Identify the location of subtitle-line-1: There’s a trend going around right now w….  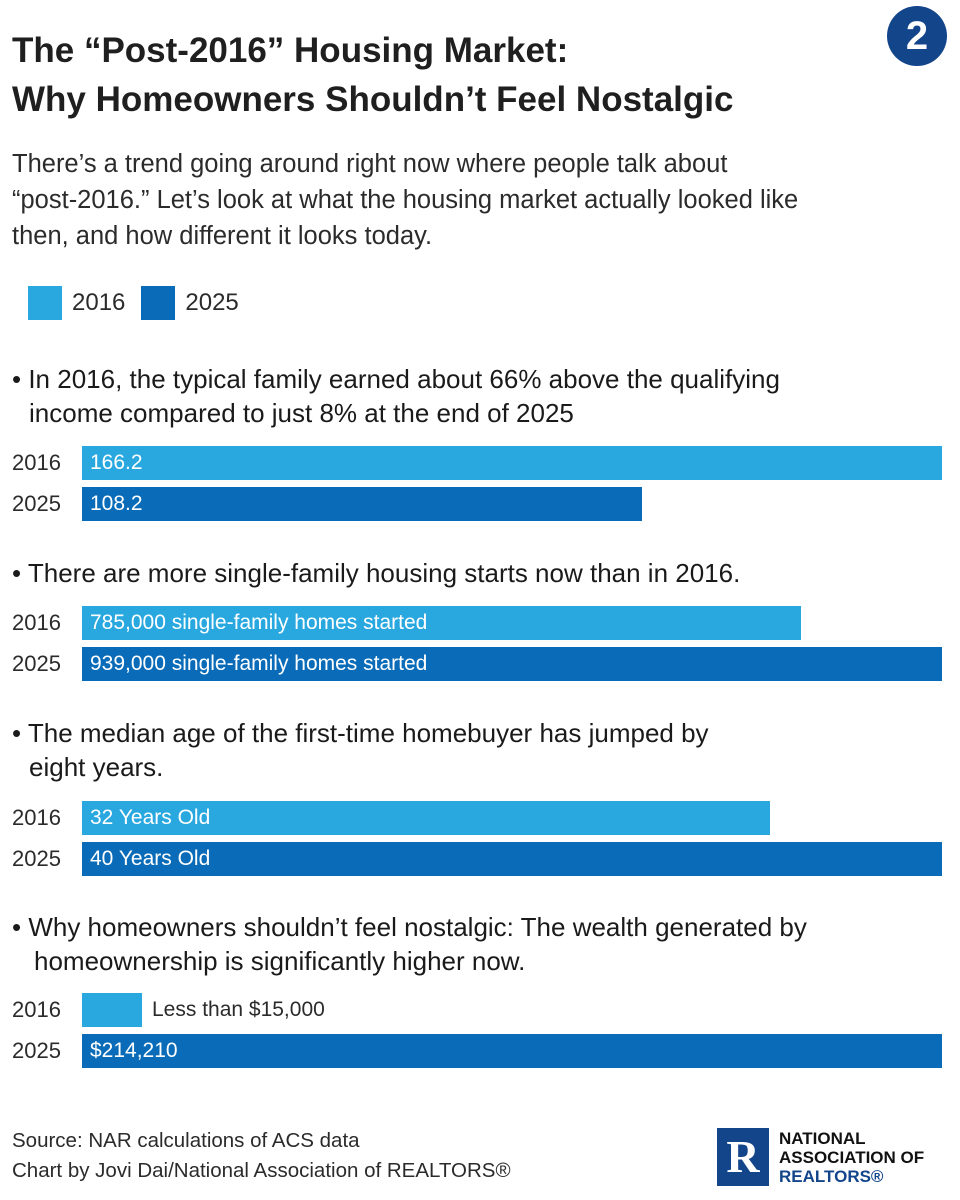
(370, 164).